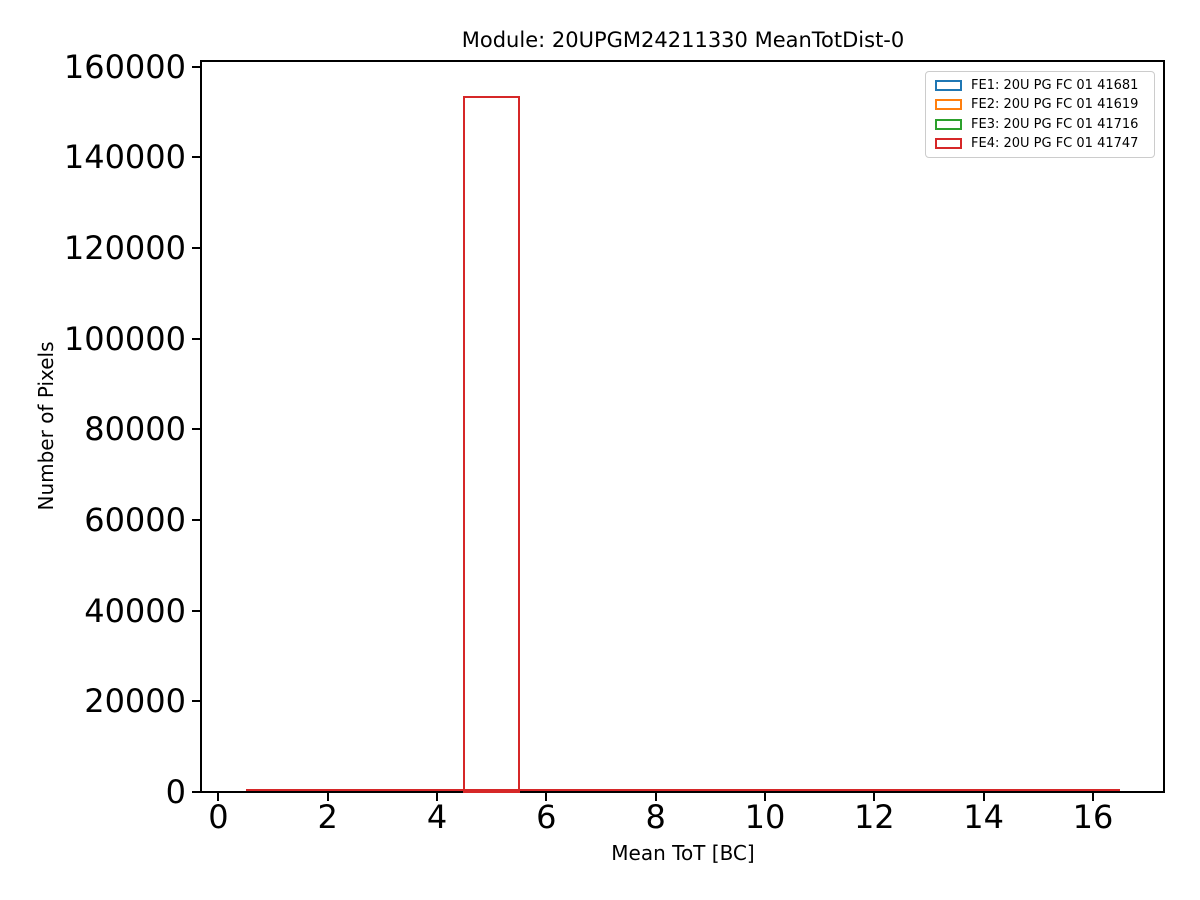  What do you see at coordinates (135, 701) in the screenshot?
I see `y-tick-label: 20000` at bounding box center [135, 701].